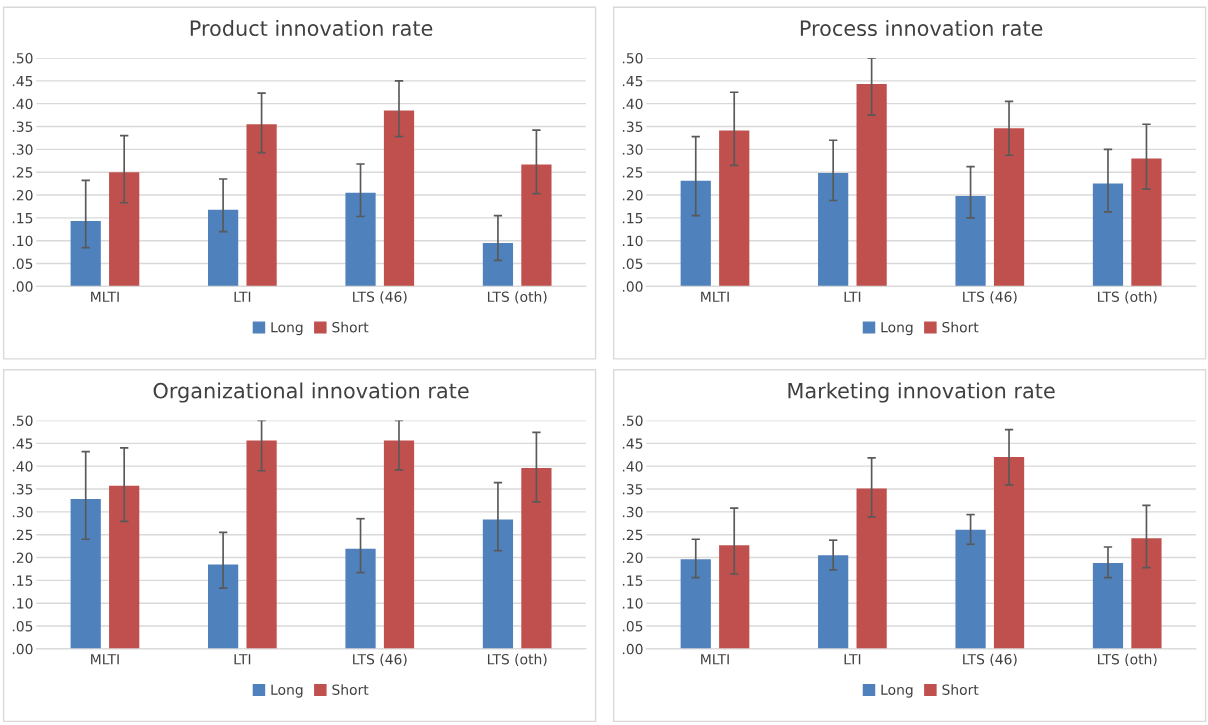 The width and height of the screenshot is (1208, 725). What do you see at coordinates (311, 28) in the screenshot?
I see `chart-title: Product innovation rate` at bounding box center [311, 28].